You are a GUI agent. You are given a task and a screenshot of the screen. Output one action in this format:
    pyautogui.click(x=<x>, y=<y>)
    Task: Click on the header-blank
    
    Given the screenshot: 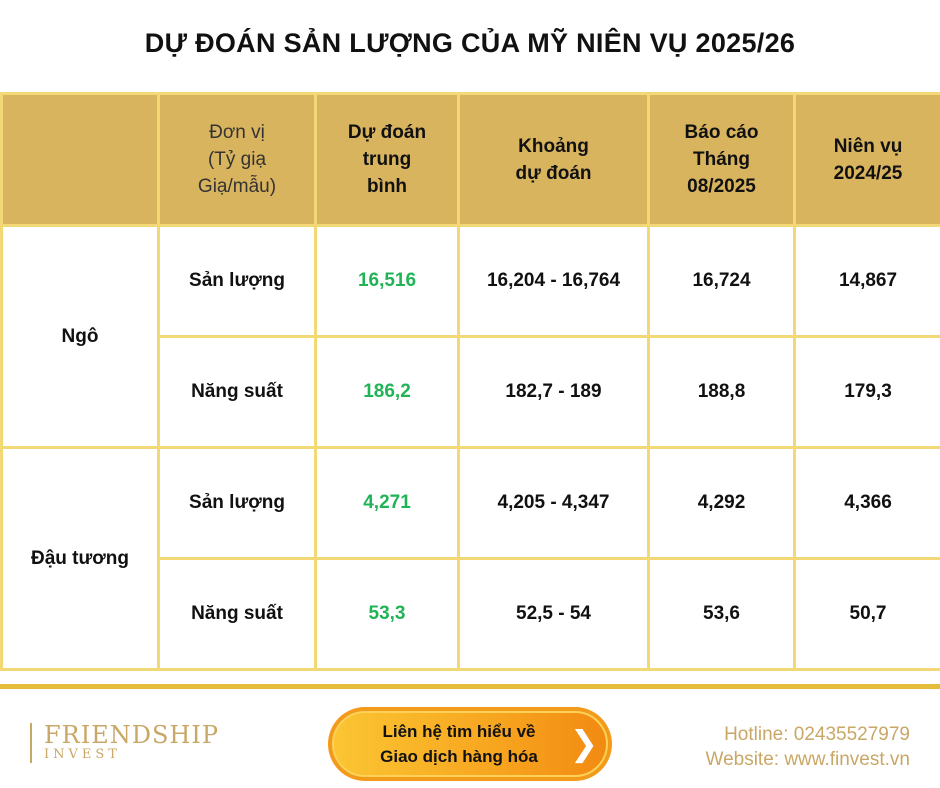 What is the action you would take?
    pyautogui.click(x=80, y=159)
    